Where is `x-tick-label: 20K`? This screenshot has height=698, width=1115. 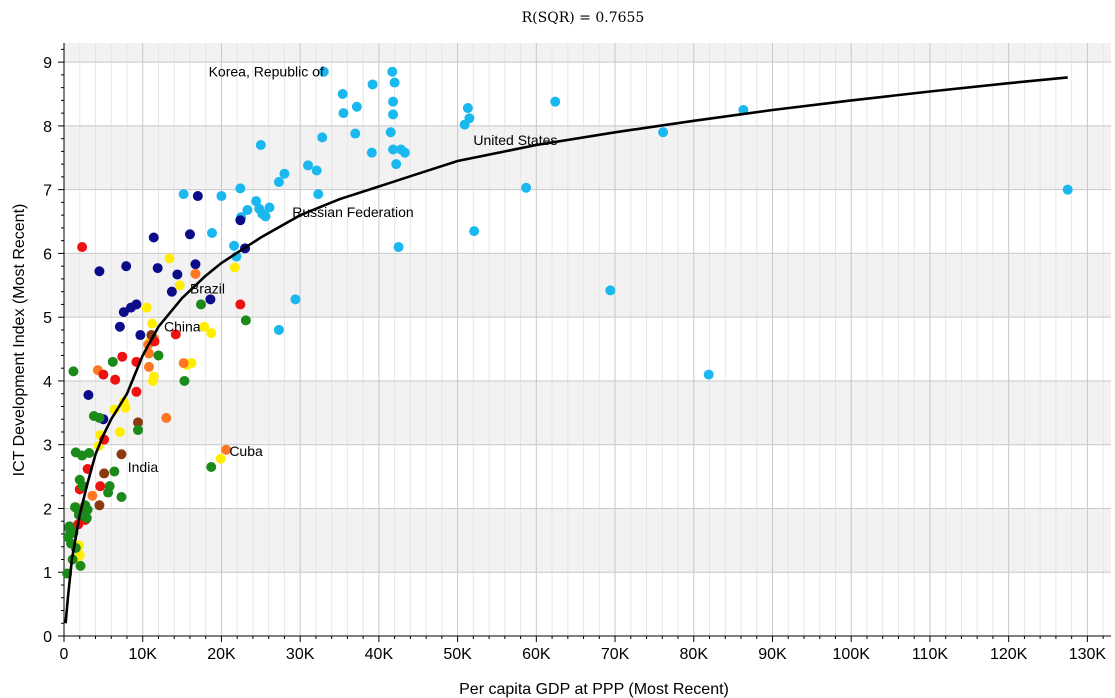 x-tick-label: 20K is located at coordinates (221, 654).